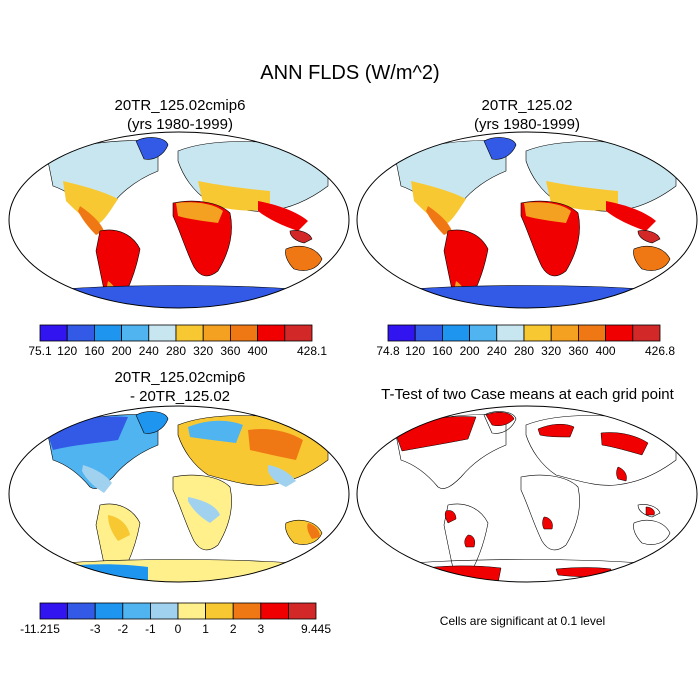 The image size is (700, 700). What do you see at coordinates (527, 115) in the screenshot?
I see `panel-title-top-right: 20TR_125.02 (yrs 1980-1999)` at bounding box center [527, 115].